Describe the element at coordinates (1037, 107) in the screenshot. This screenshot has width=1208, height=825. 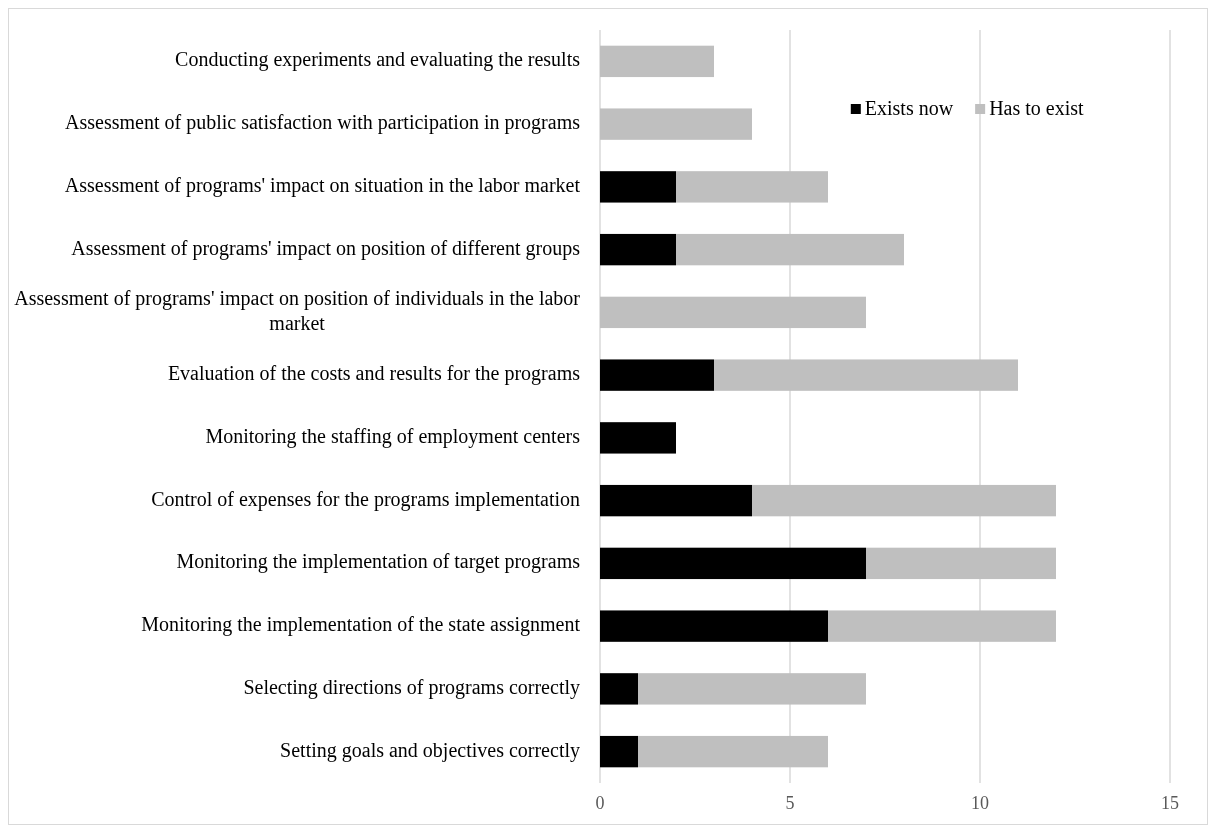
I see `legend-label: Has to exist` at that location.